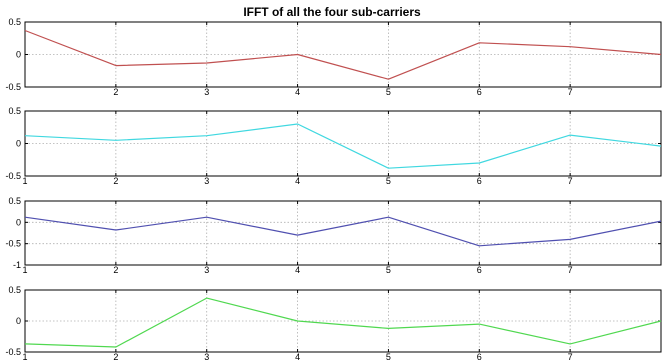  Describe the element at coordinates (17, 265) in the screenshot. I see `y-tick-label: -1` at that location.